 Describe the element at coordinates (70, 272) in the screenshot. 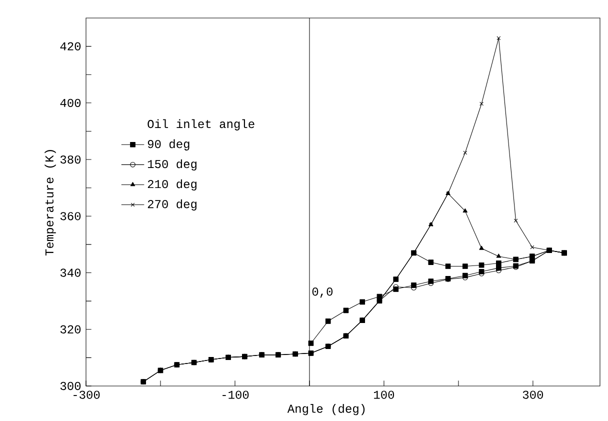

I see `y-tick-label: 340` at that location.